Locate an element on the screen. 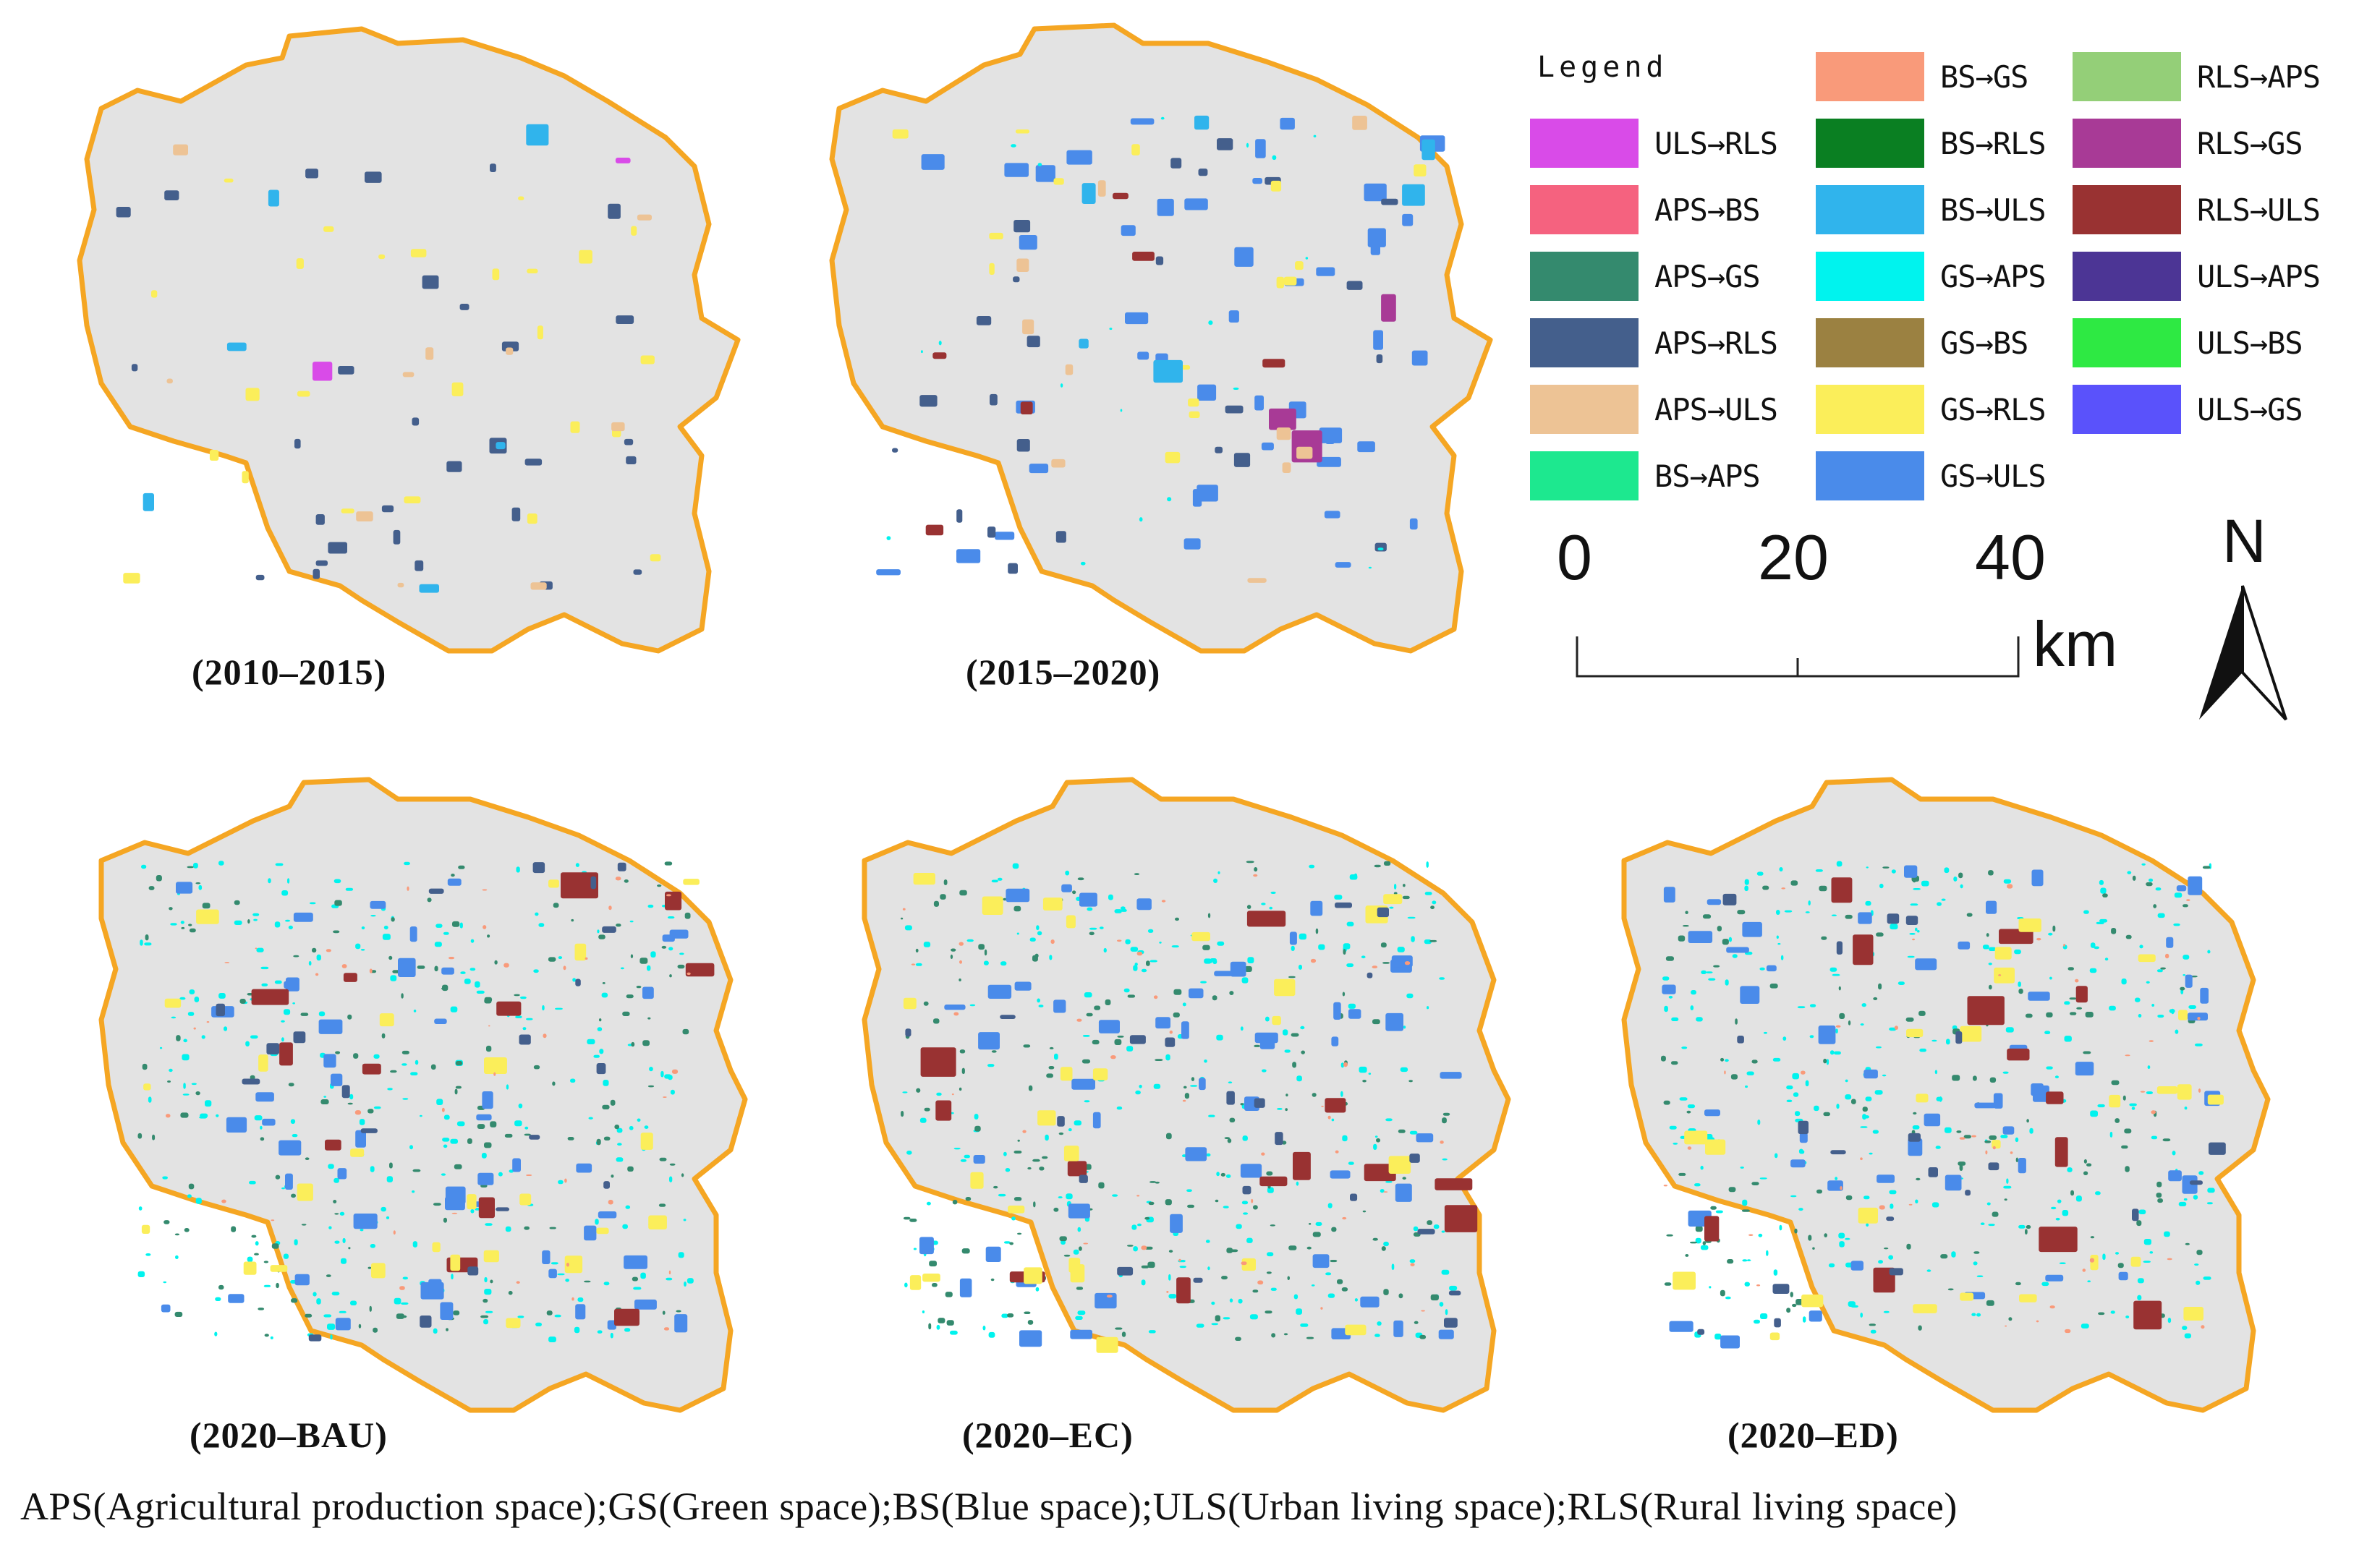  north-letter: N is located at coordinates (2244, 541).